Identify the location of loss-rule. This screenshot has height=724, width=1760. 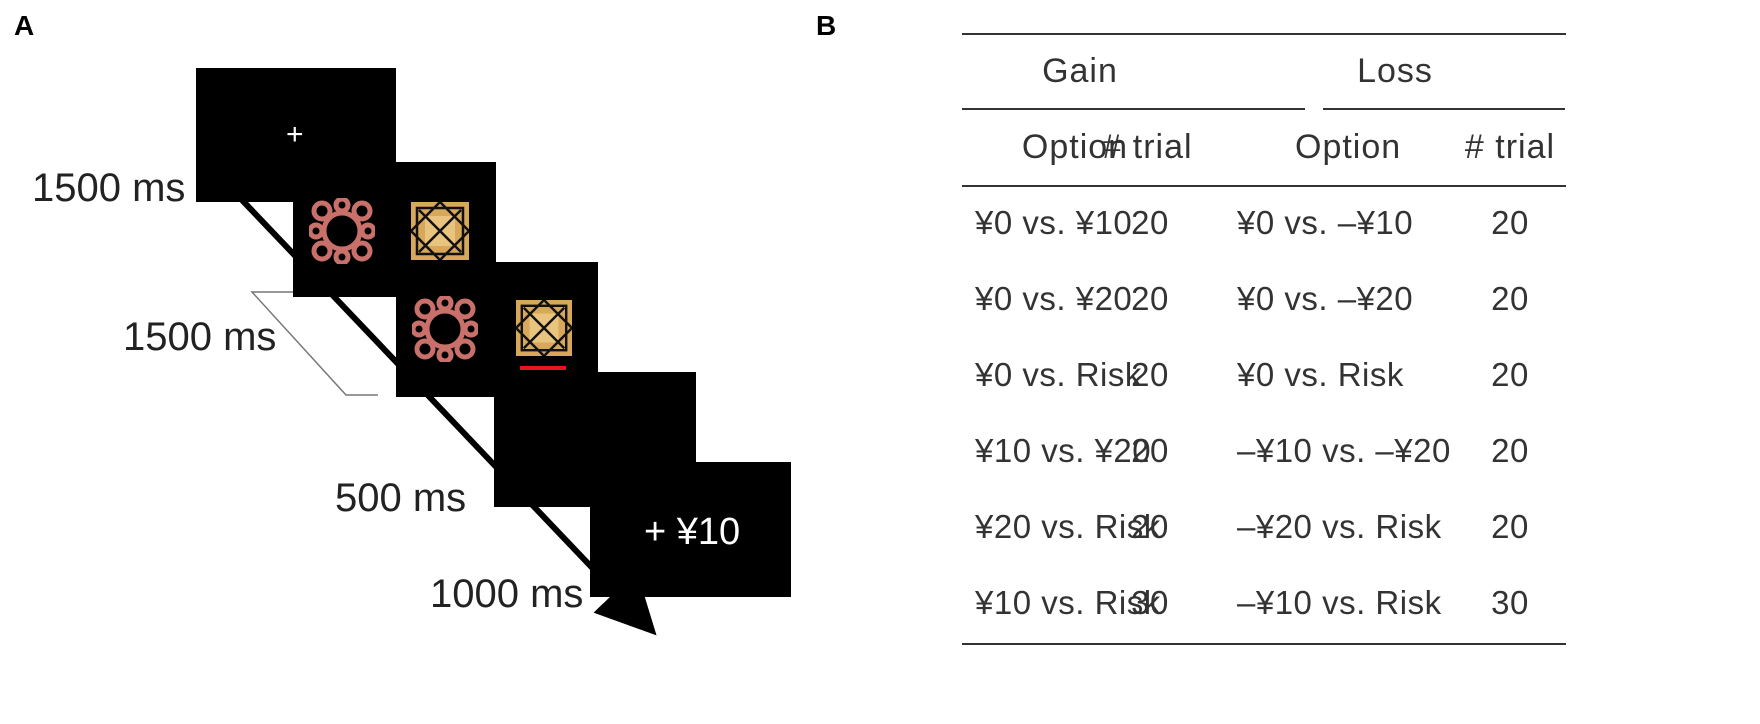
(1444, 109).